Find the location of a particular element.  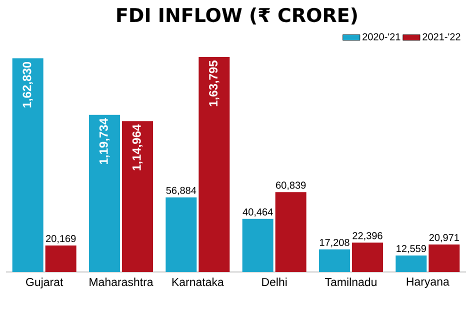

x-tick-label: Karnataka is located at coordinates (198, 282).